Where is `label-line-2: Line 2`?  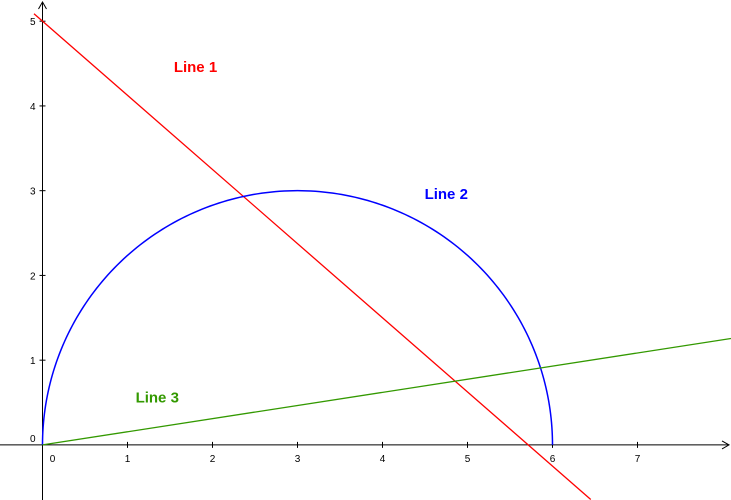 label-line-2: Line 2 is located at coordinates (446, 194).